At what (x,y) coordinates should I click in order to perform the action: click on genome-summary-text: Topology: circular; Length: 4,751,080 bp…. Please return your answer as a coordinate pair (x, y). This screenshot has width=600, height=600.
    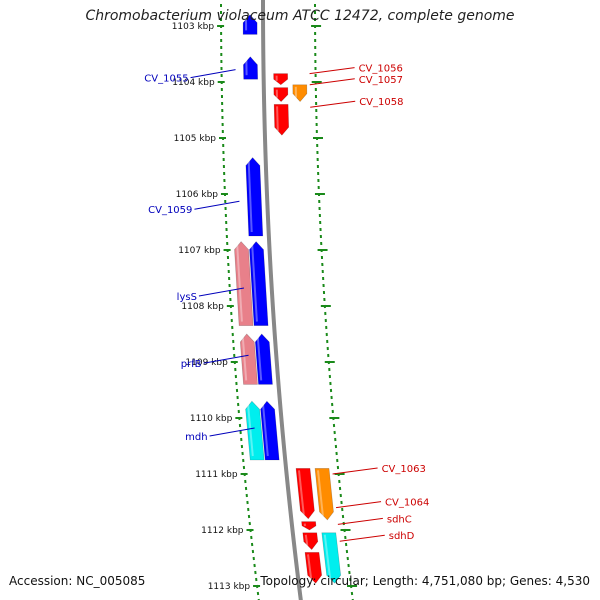
    Looking at the image, I should click on (425, 581).